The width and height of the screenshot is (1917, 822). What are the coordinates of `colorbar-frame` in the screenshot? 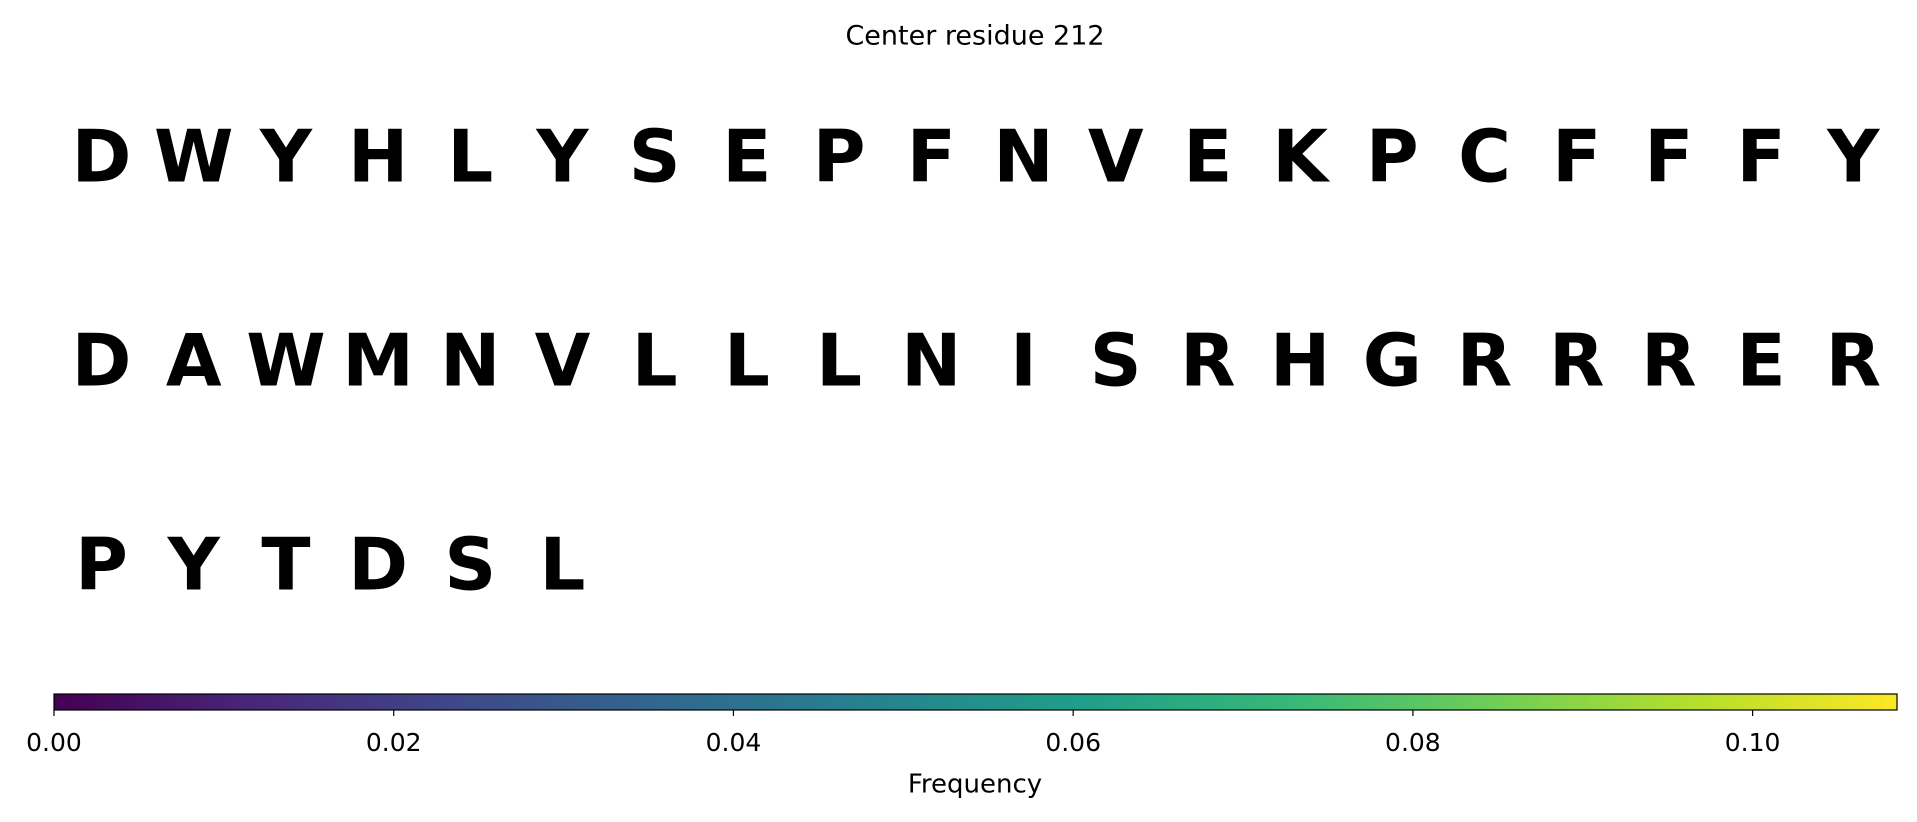 It's located at (975, 702).